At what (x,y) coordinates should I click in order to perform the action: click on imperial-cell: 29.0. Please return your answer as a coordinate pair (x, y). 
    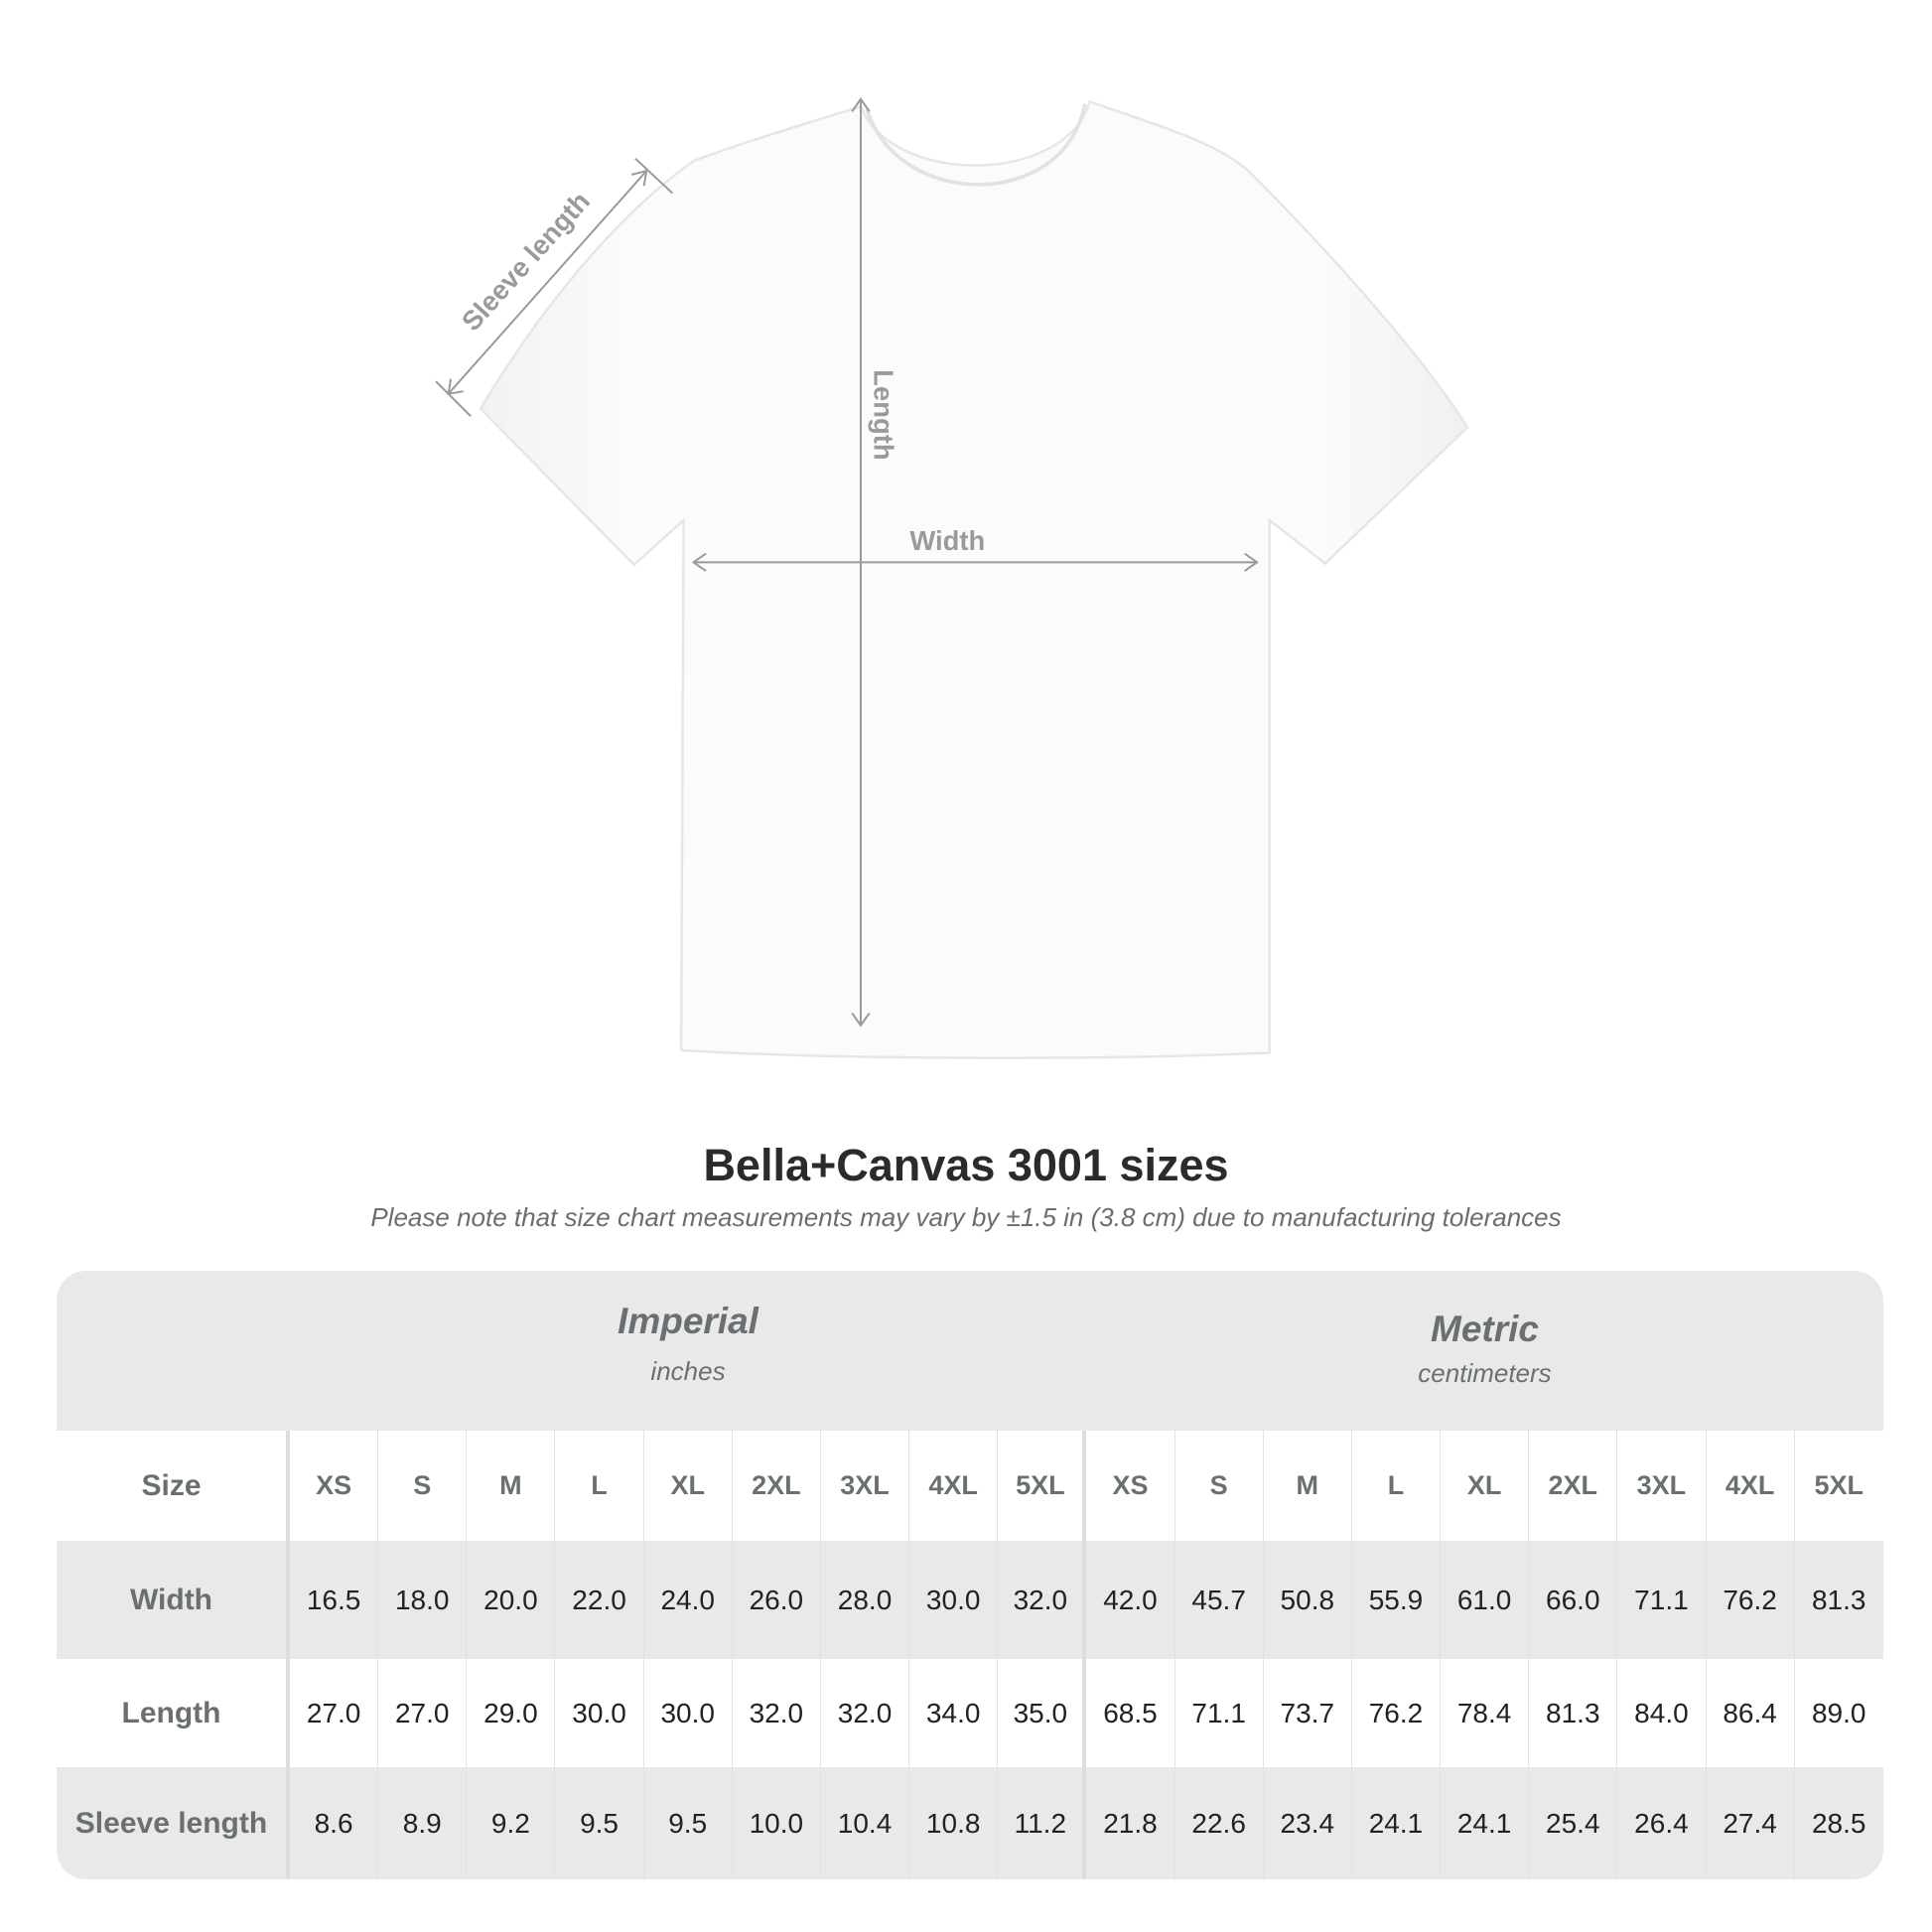
    Looking at the image, I should click on (512, 1713).